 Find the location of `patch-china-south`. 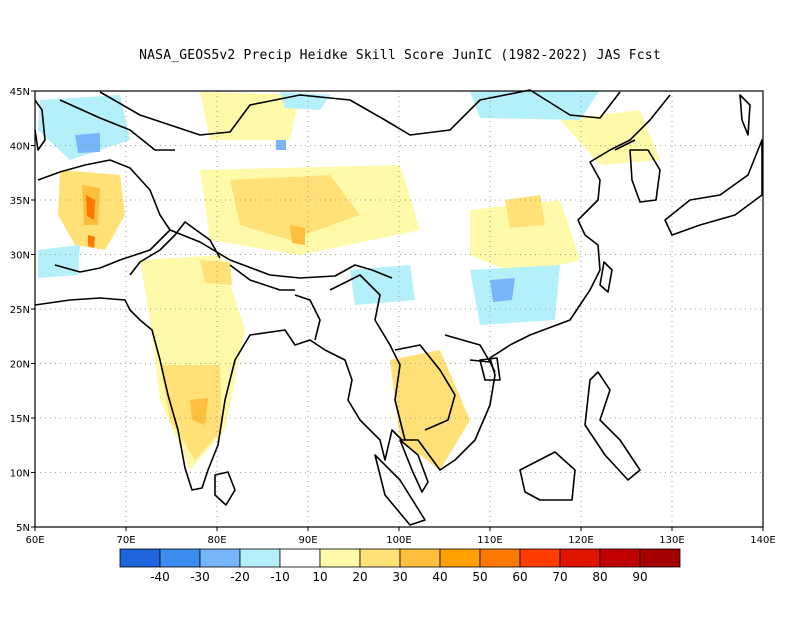

patch-china-south is located at coordinates (515, 295).